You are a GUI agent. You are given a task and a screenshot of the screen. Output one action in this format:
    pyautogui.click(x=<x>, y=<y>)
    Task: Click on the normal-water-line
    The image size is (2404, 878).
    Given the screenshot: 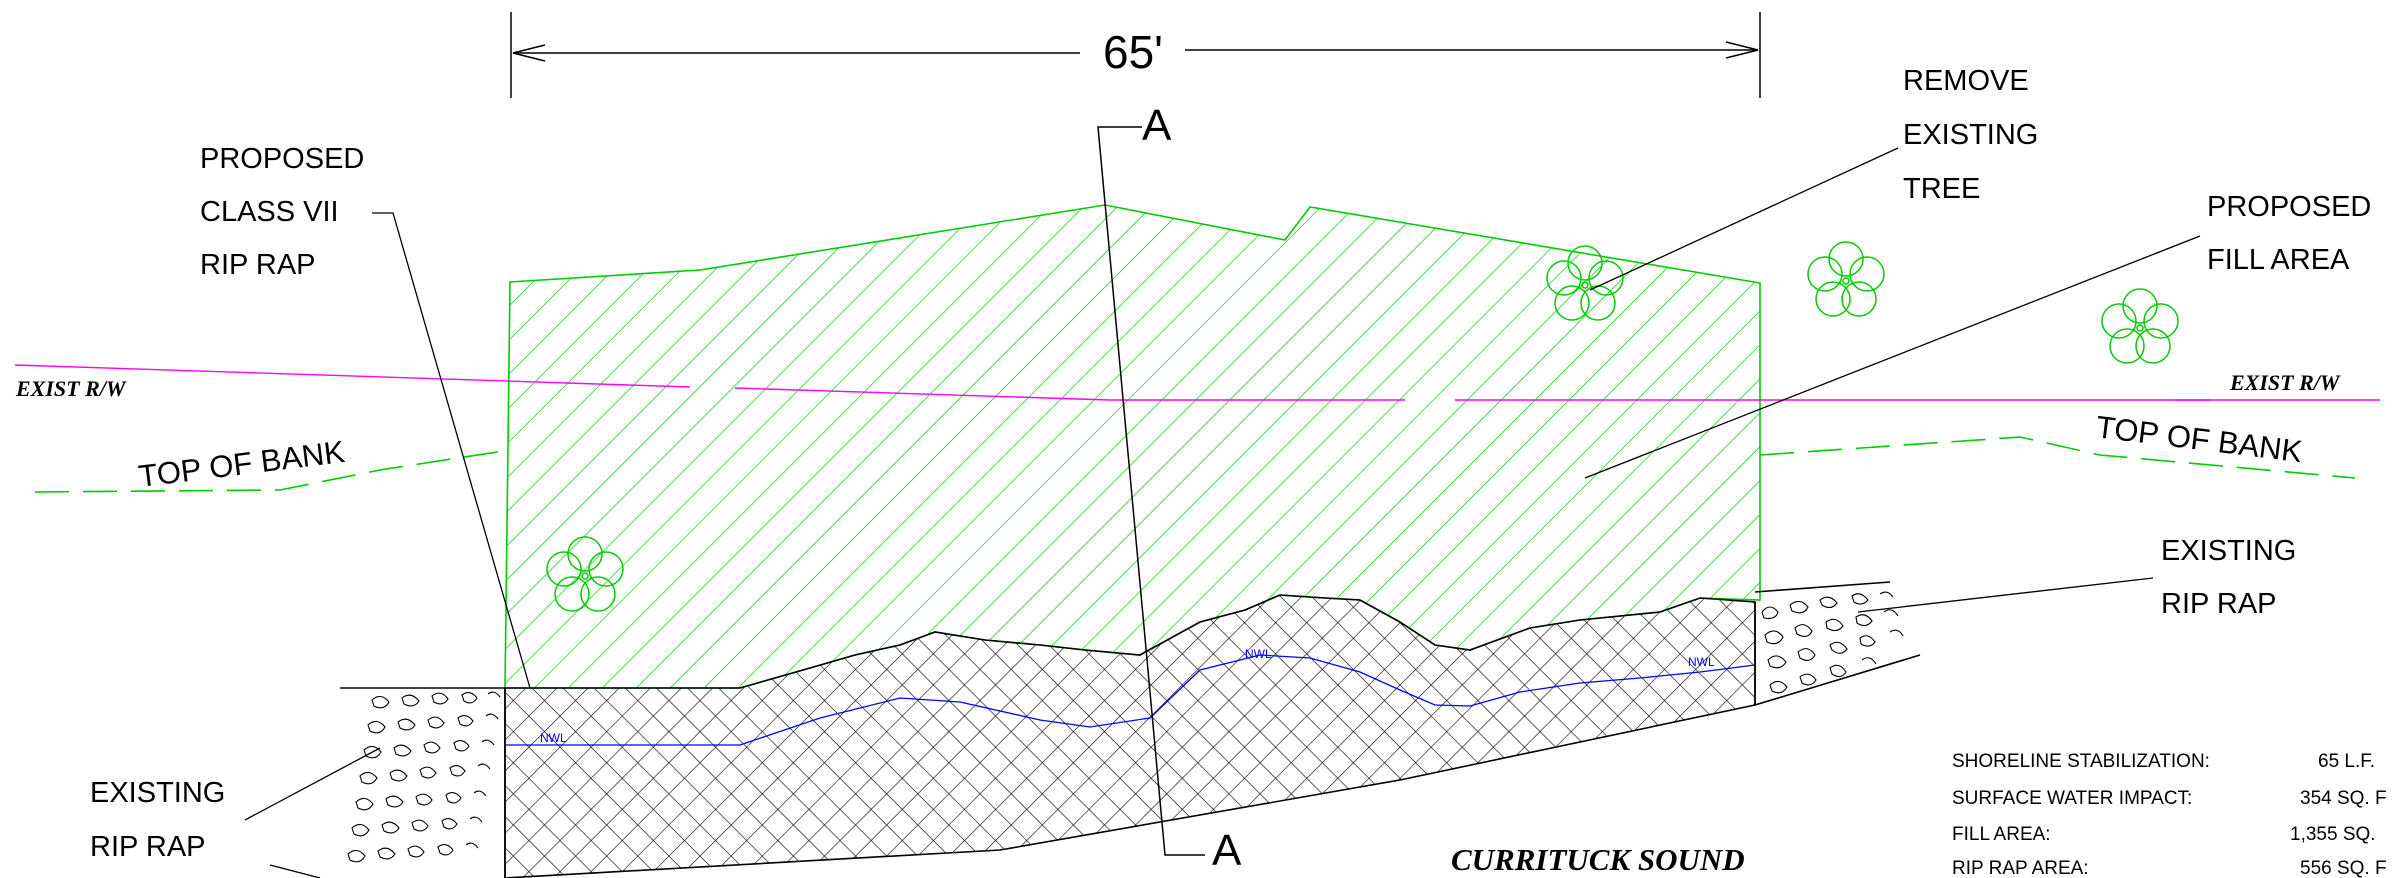 What is the action you would take?
    pyautogui.click(x=1130, y=700)
    